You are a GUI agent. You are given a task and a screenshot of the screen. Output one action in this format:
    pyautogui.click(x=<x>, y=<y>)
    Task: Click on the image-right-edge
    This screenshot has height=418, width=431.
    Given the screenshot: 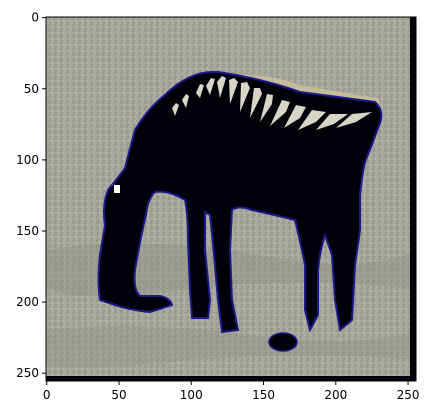 What is the action you would take?
    pyautogui.click(x=413, y=199)
    